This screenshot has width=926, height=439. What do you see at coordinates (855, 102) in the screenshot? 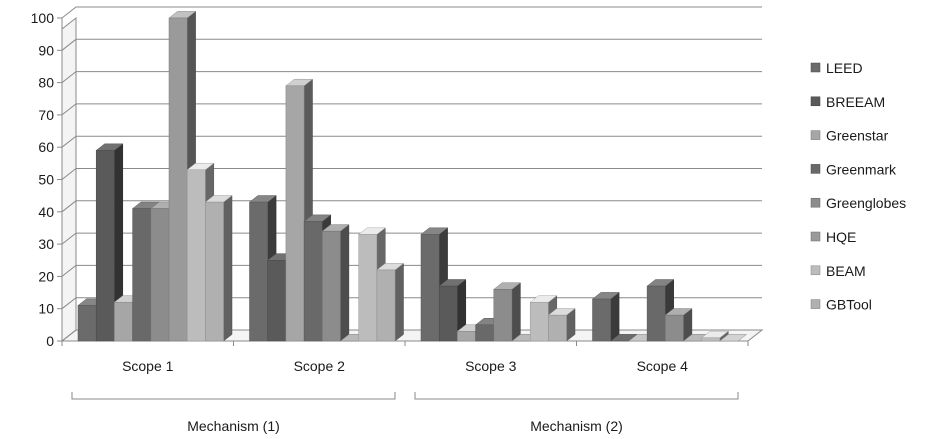
I see `legend-label: BREEAM` at bounding box center [855, 102].